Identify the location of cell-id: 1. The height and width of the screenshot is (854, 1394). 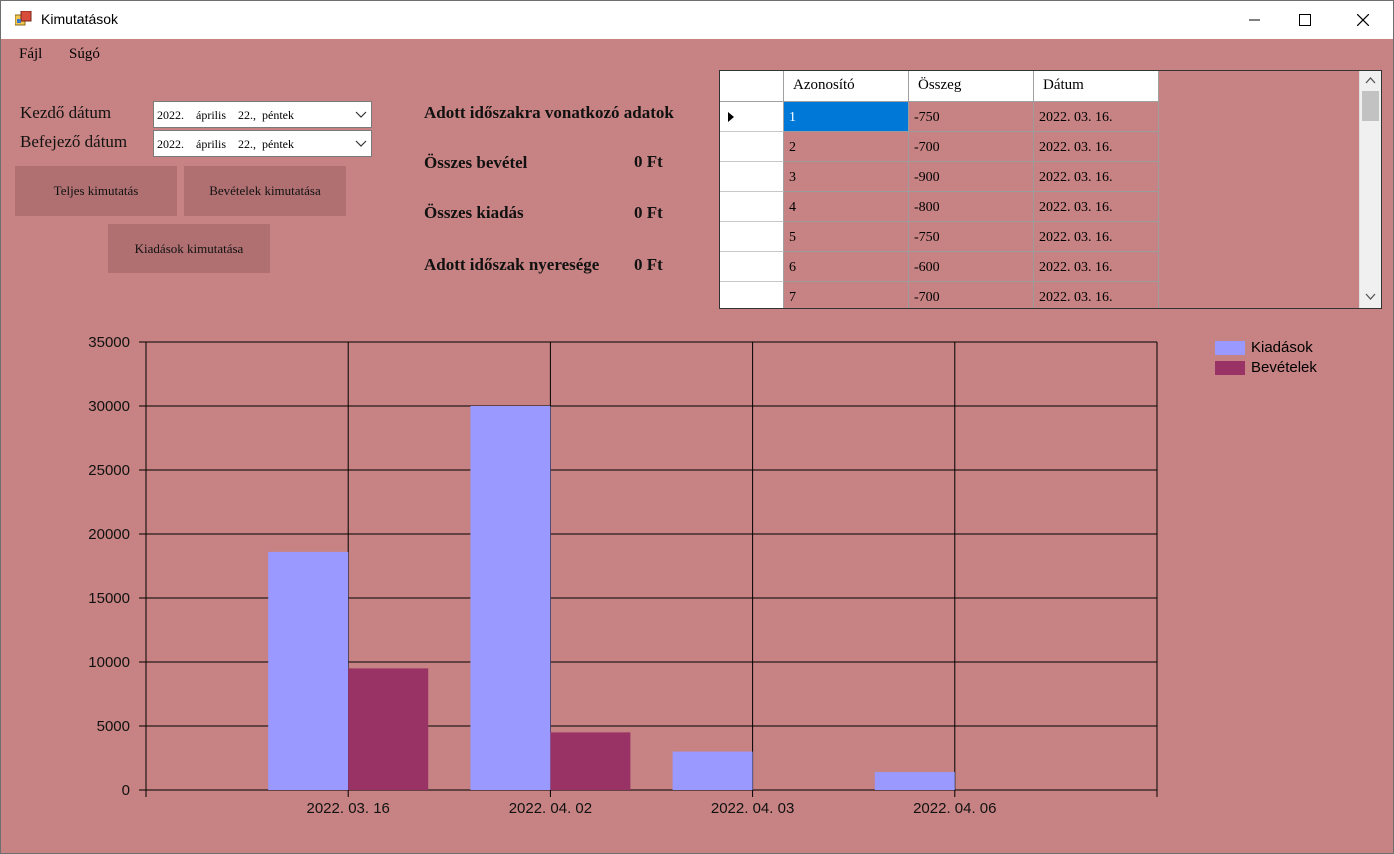
(846, 117).